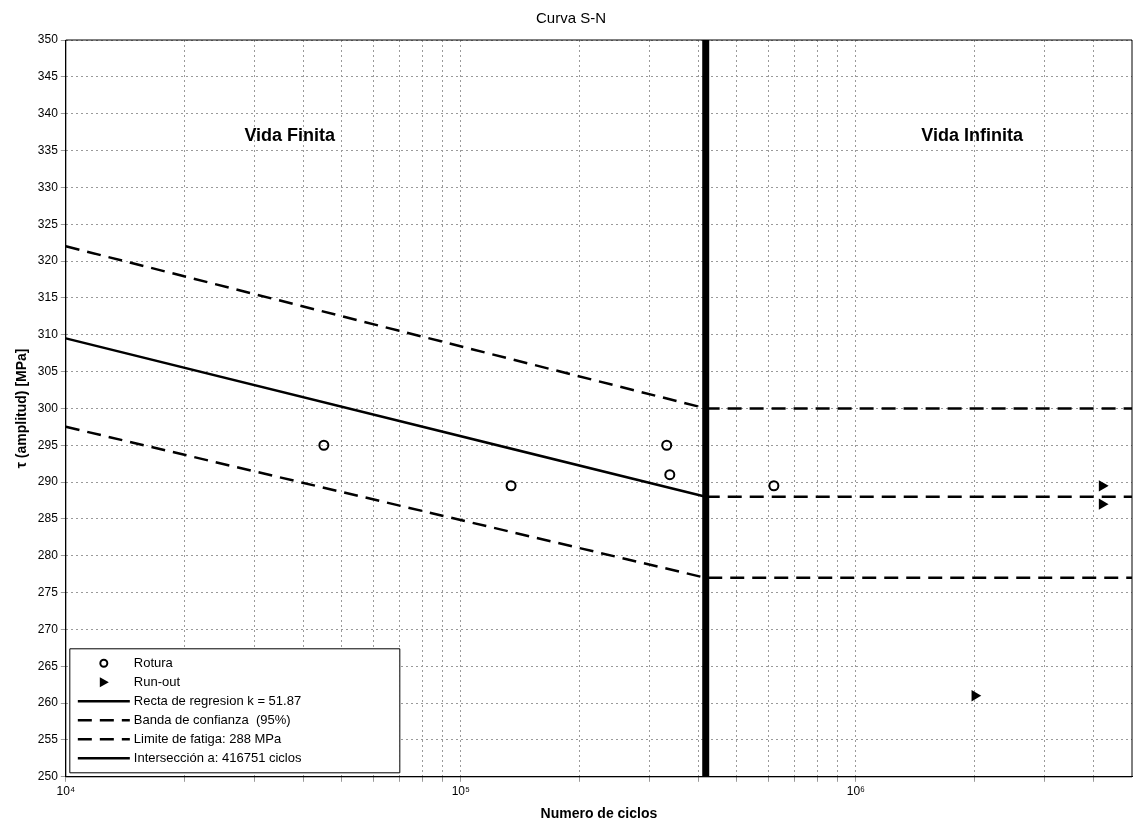 The image size is (1140, 832). What do you see at coordinates (571, 18) in the screenshot?
I see `chart-title: Curva S-N` at bounding box center [571, 18].